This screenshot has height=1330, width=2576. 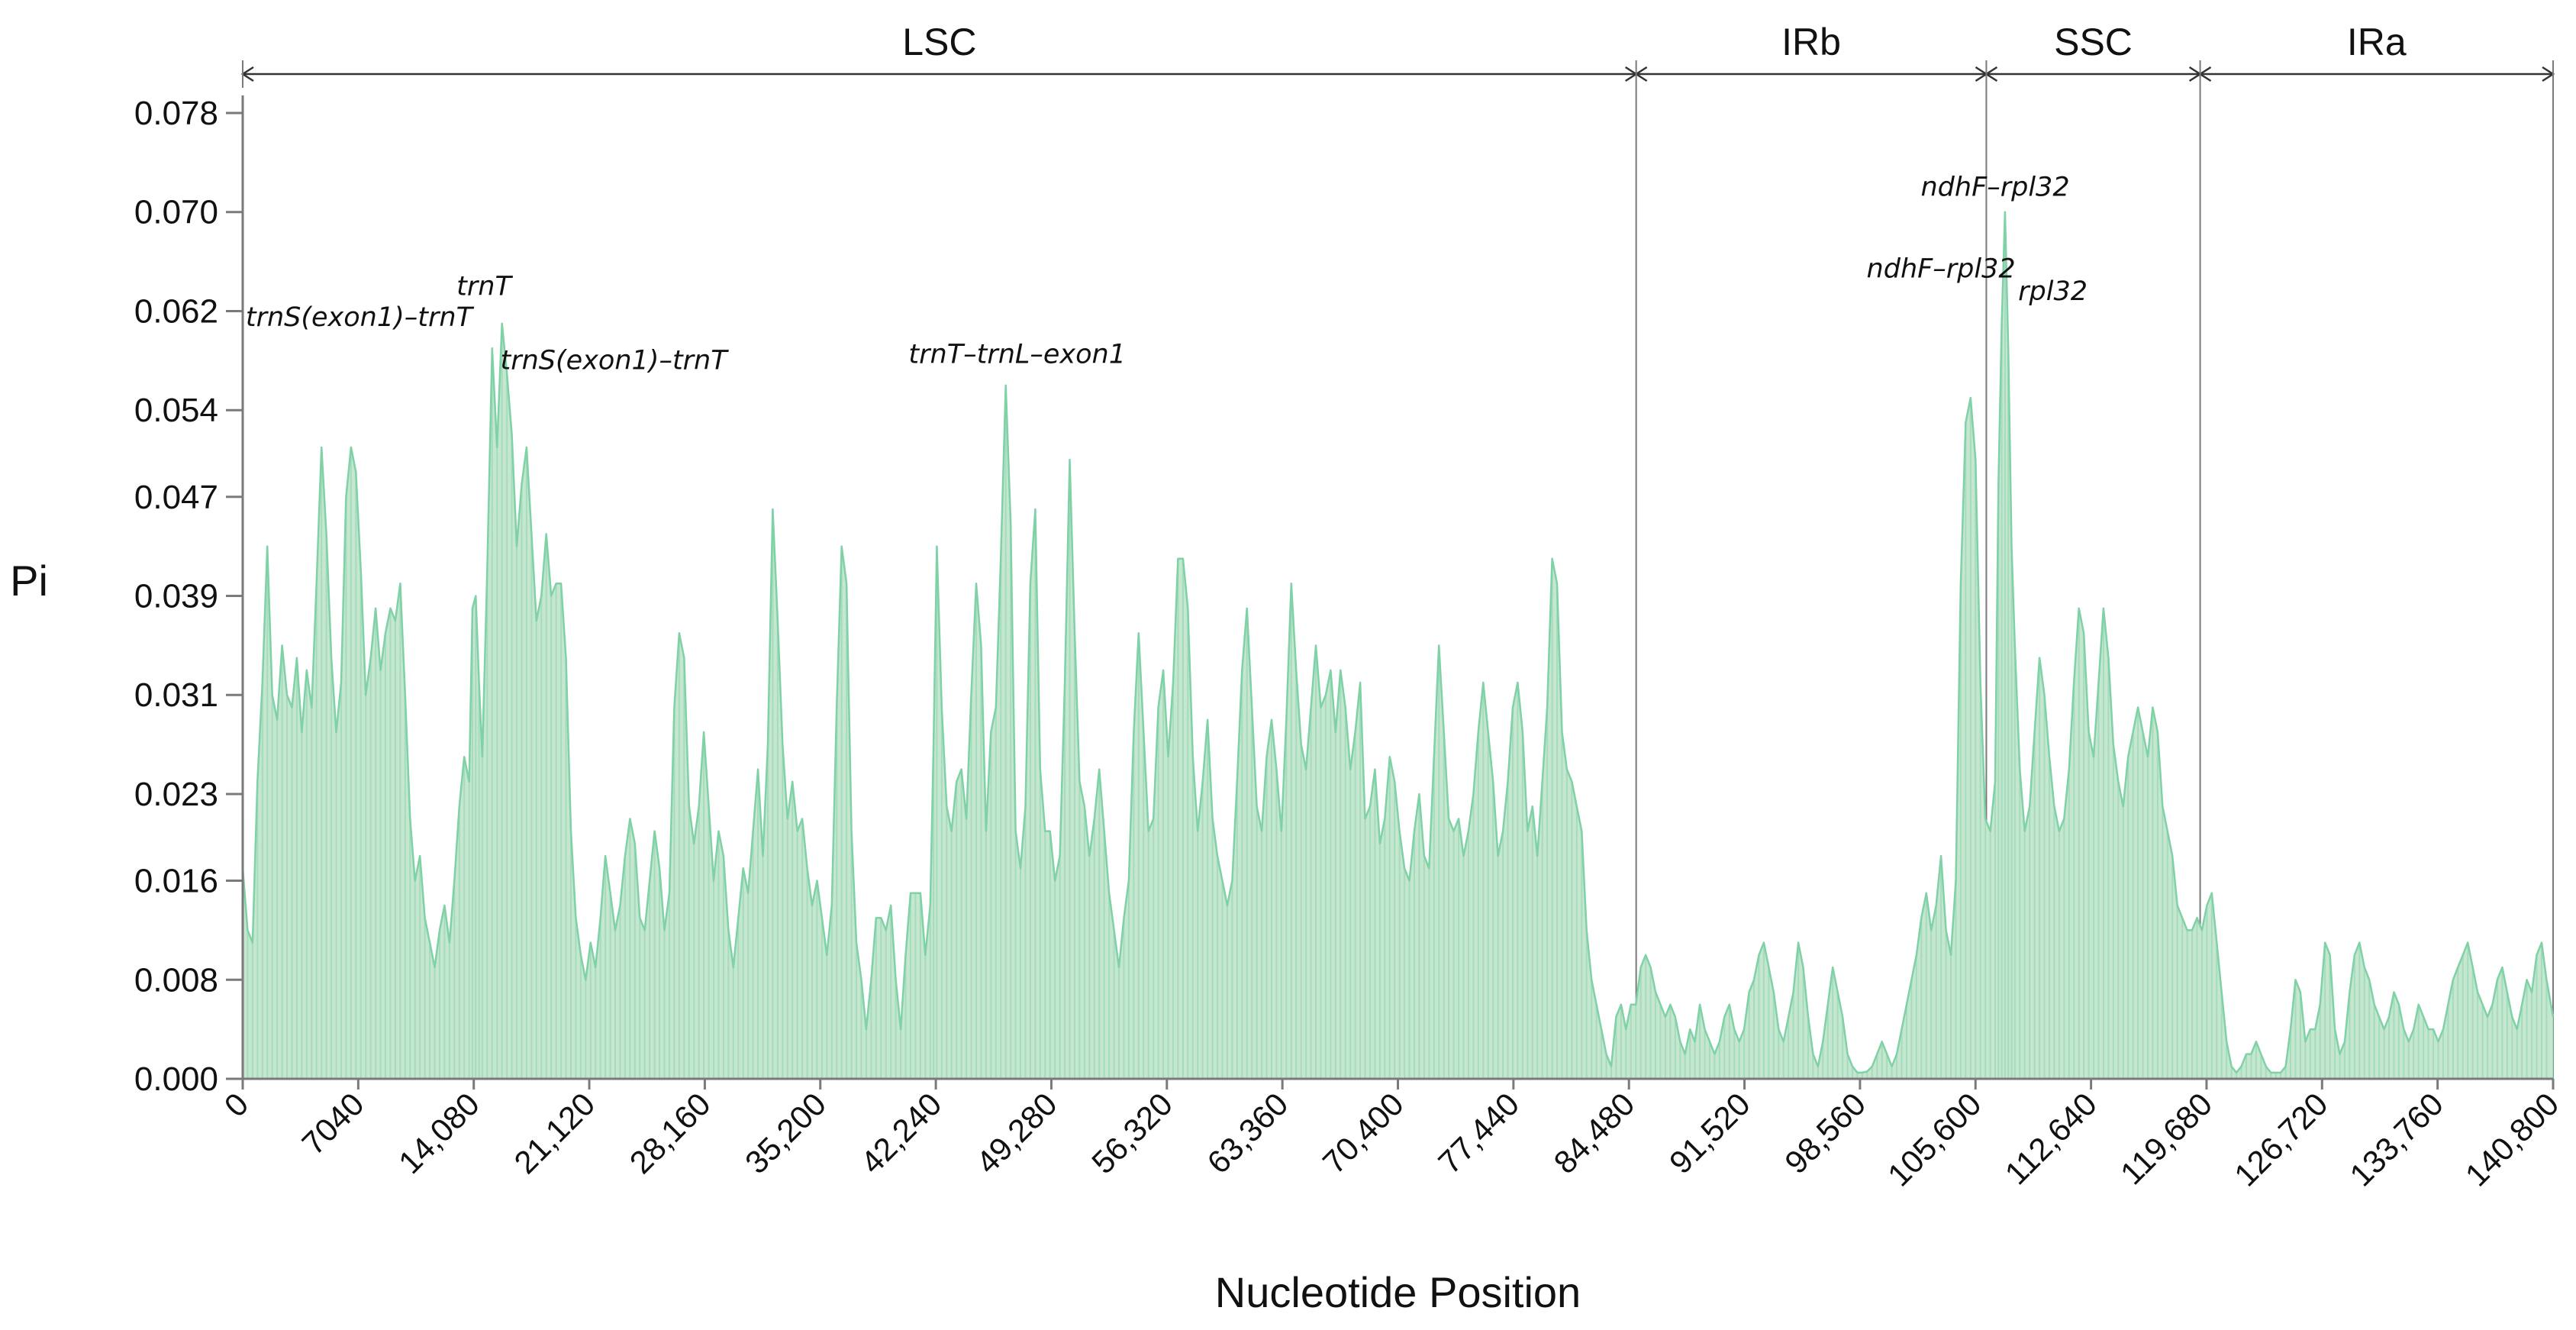 What do you see at coordinates (176, 311) in the screenshot?
I see `y-tick-label: 0.062` at bounding box center [176, 311].